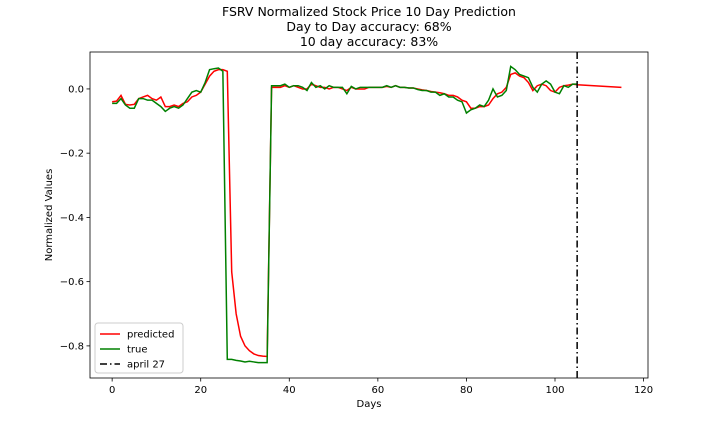 This screenshot has width=720, height=432. Describe the element at coordinates (72, 218) in the screenshot. I see `y-tick-label: −0.4` at that location.